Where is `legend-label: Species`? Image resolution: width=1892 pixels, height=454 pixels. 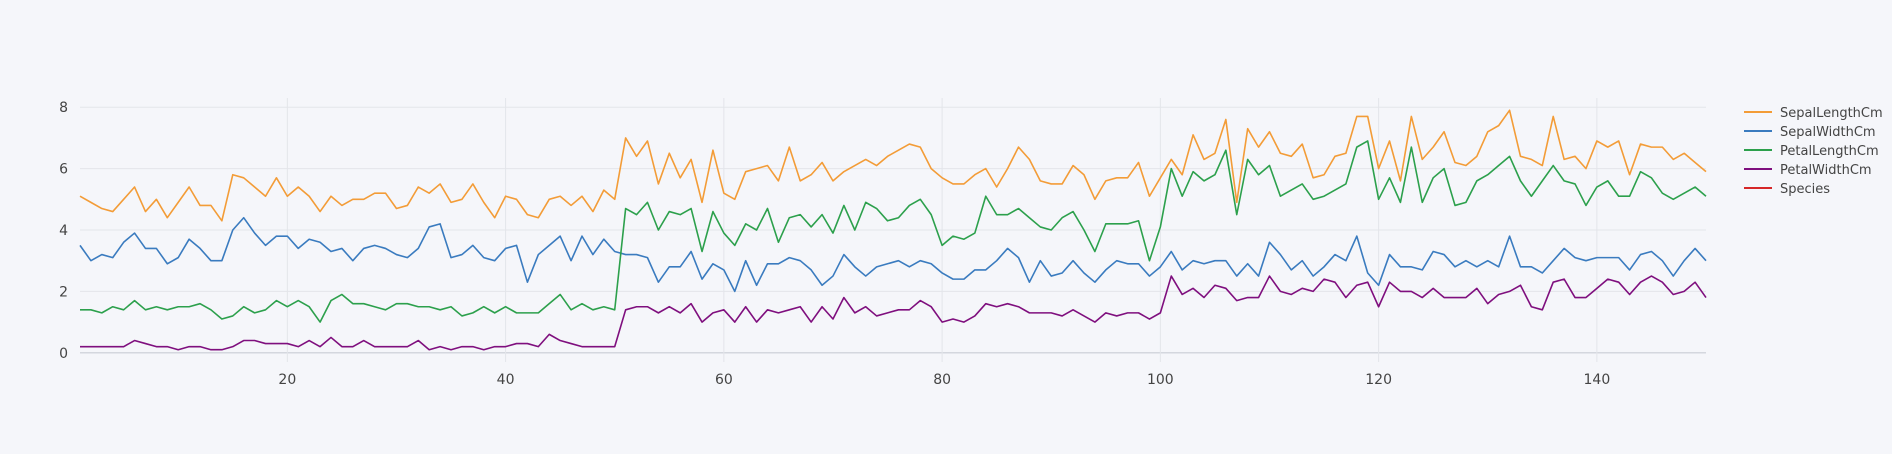 legend-label: Species is located at coordinates (1805, 189).